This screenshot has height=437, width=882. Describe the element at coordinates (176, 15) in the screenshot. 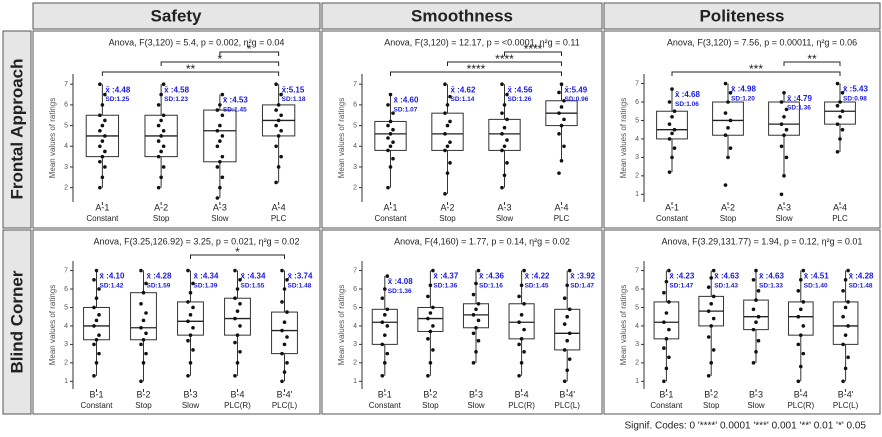

I see `column-title: Safety` at that location.